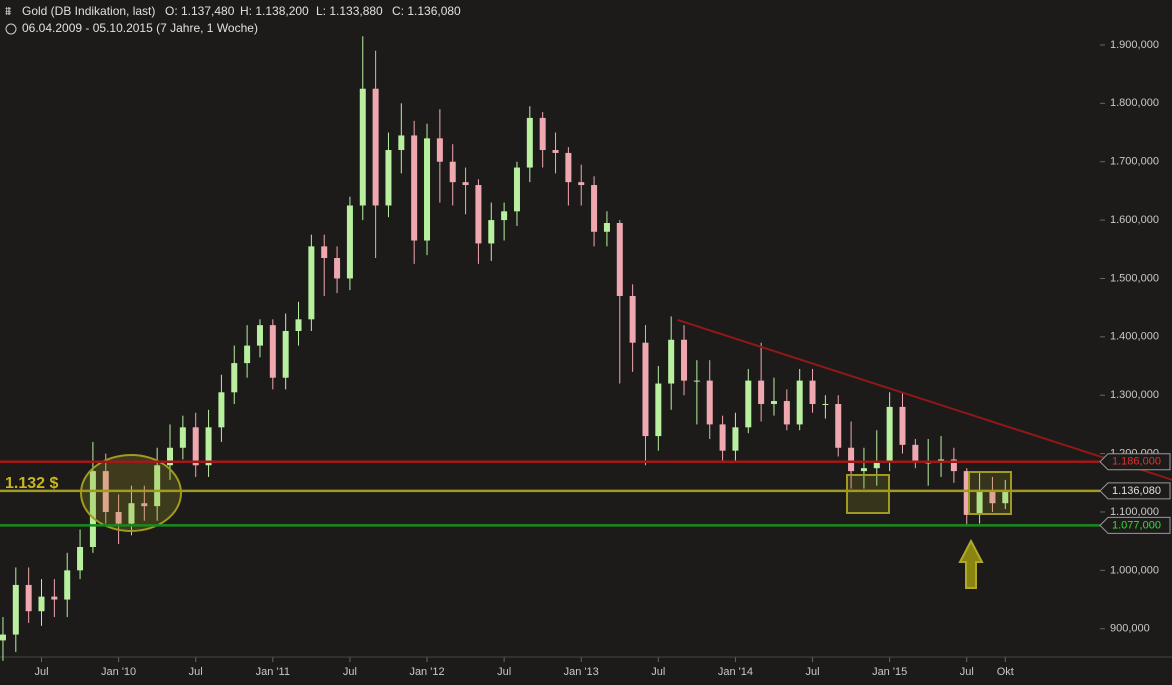 The height and width of the screenshot is (685, 1172). Describe the element at coordinates (8, 11) in the screenshot. I see `icon: ⩩` at that location.